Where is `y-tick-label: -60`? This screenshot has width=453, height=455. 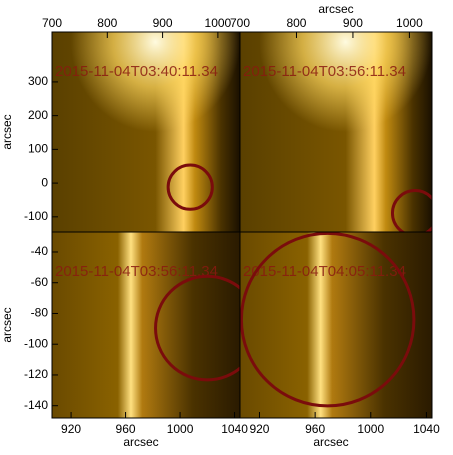 y-tick-label: -60 is located at coordinates (40, 282).